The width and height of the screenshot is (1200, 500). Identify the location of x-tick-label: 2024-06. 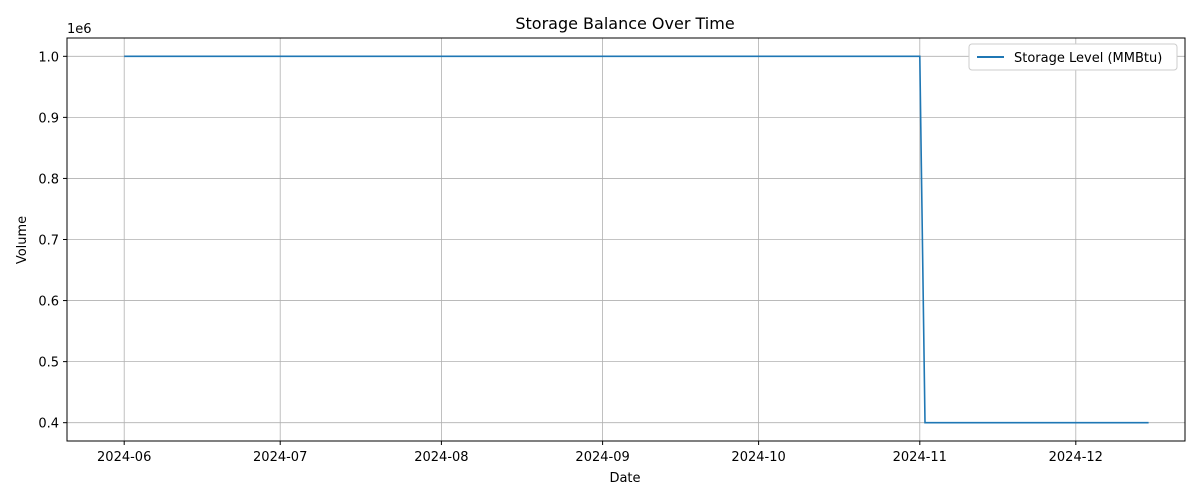
(124, 457).